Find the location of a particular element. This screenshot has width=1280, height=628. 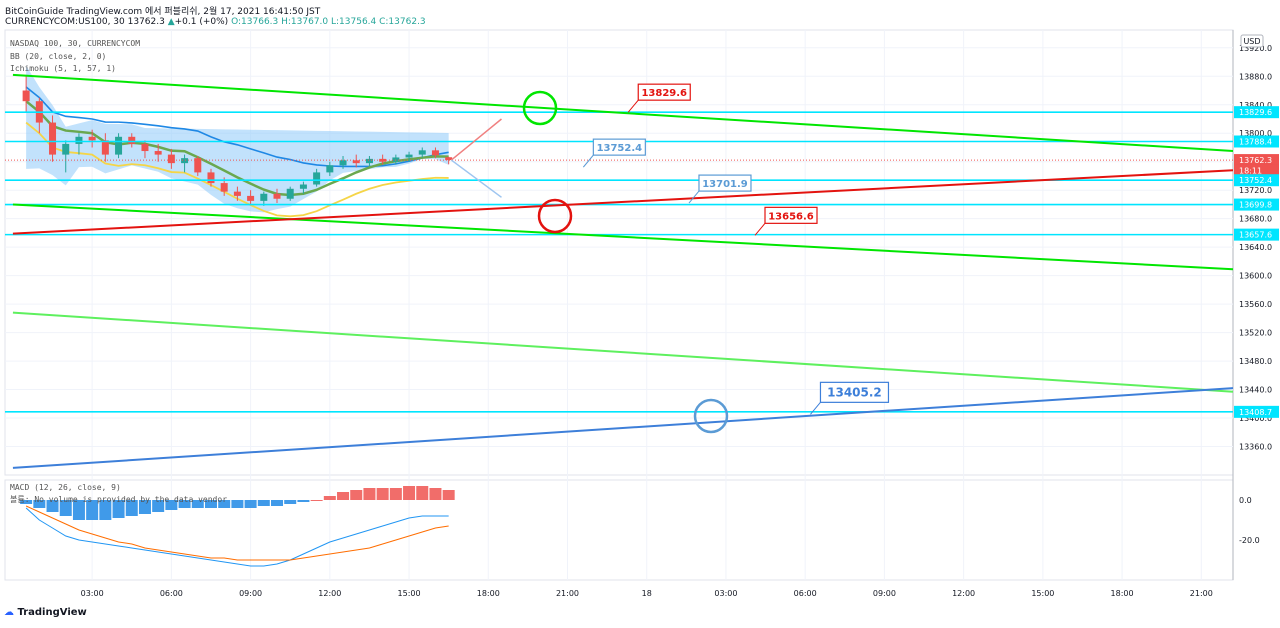

symbol-label: CURRENCYCOM:US100, 30 is located at coordinates (65, 22).